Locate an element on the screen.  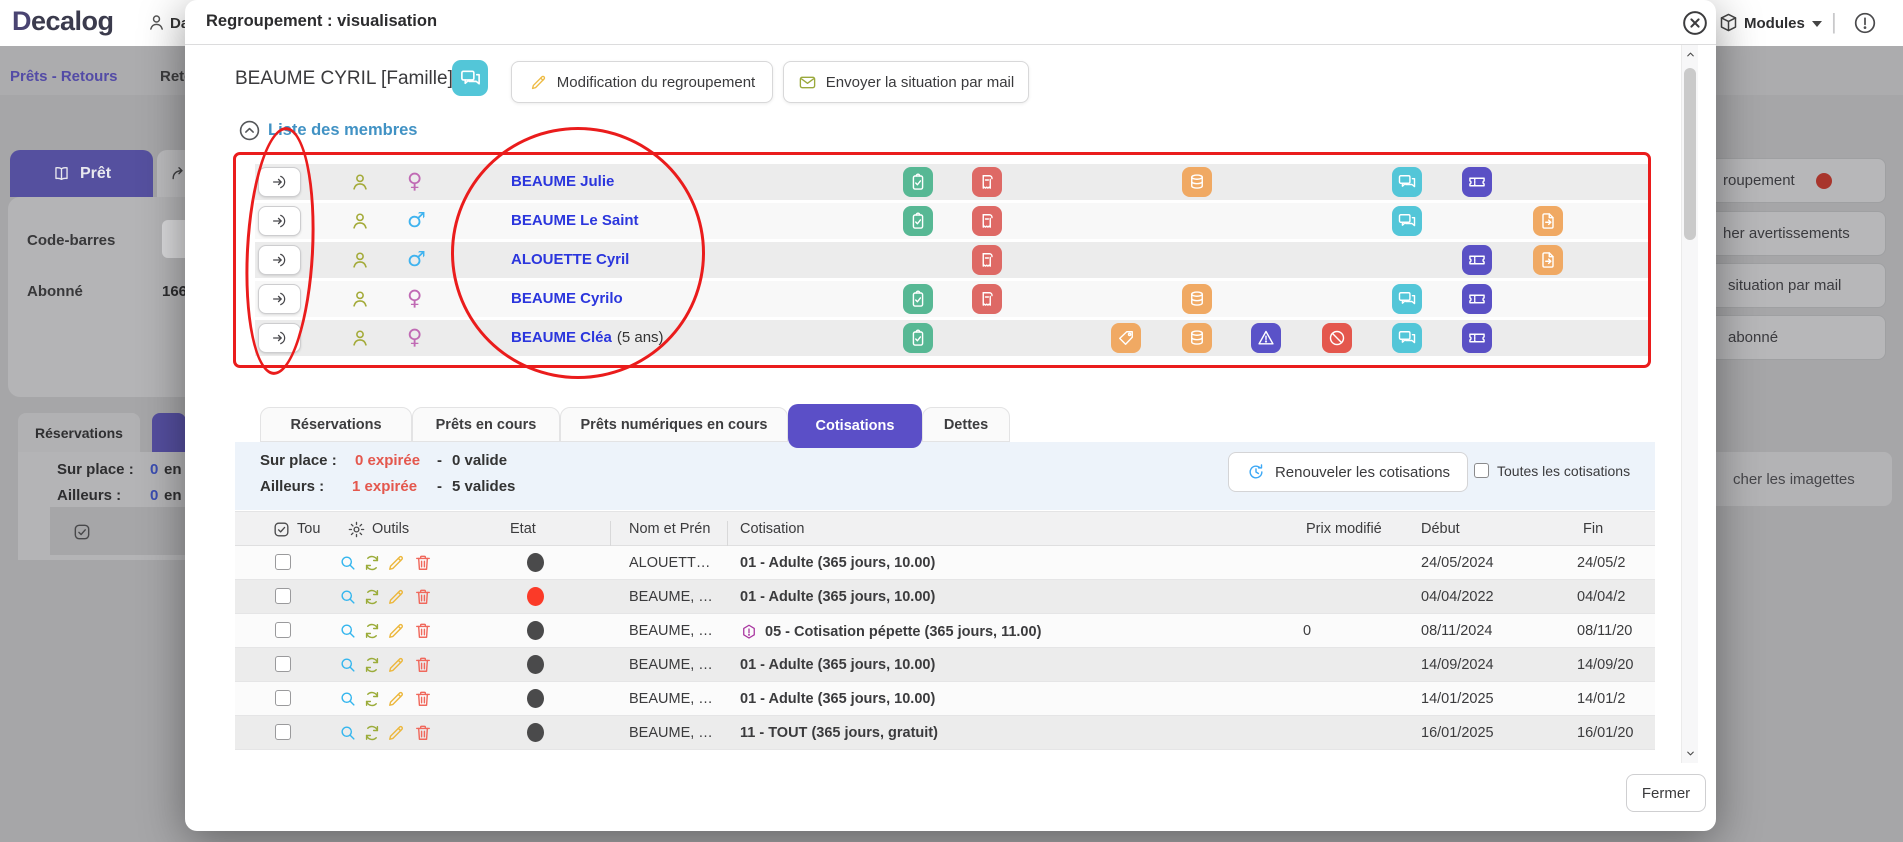
tab-cotisations: Cotisations is located at coordinates (855, 426).